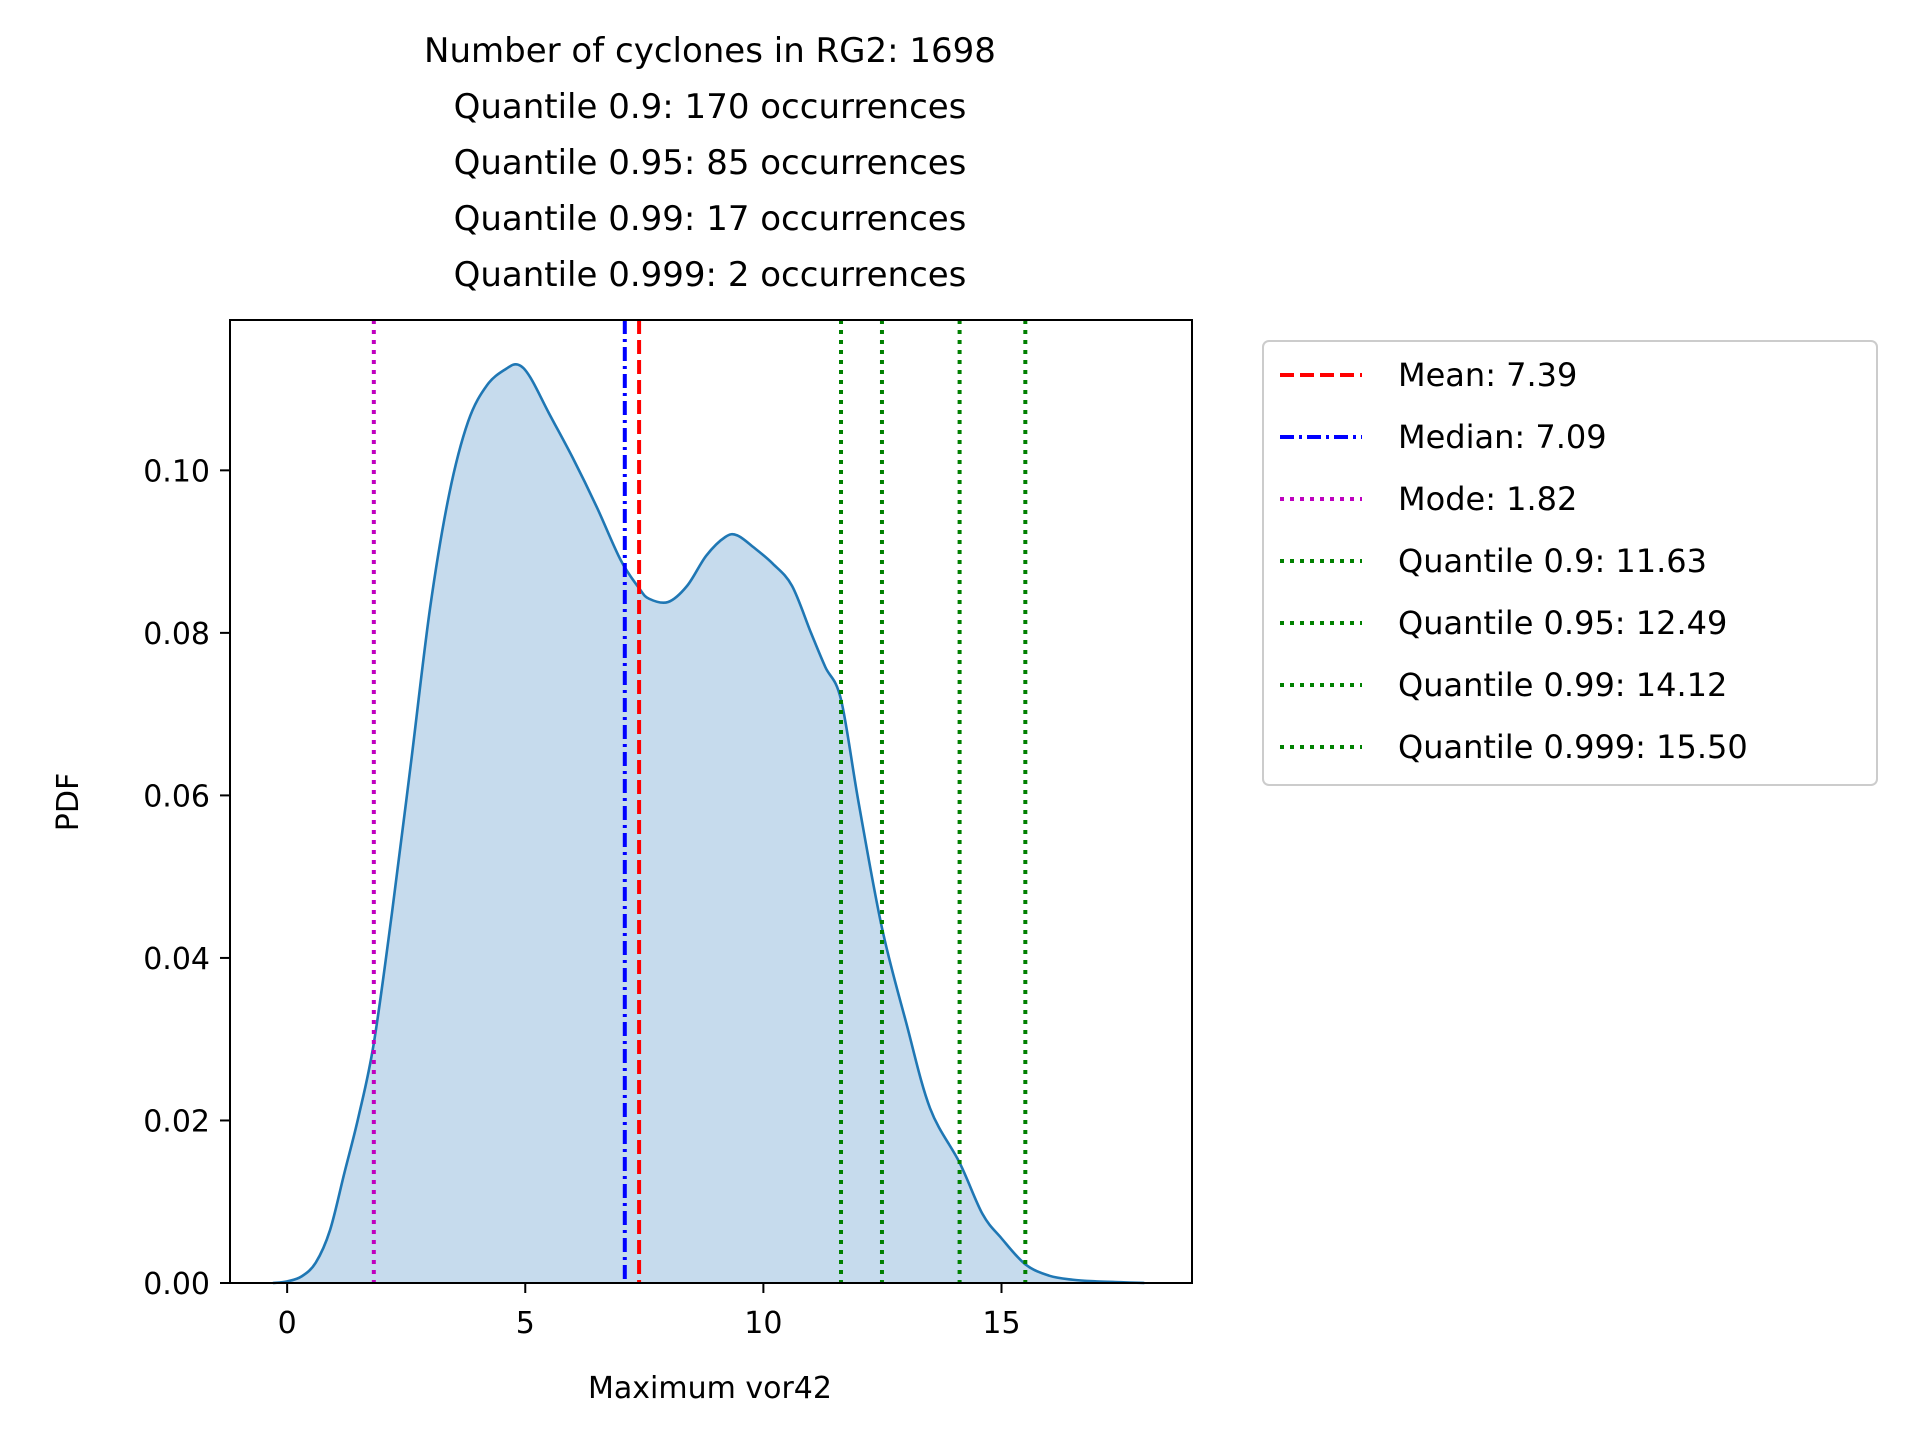  Describe the element at coordinates (176, 1284) in the screenshot. I see `y-tick-label: 0.00` at that location.